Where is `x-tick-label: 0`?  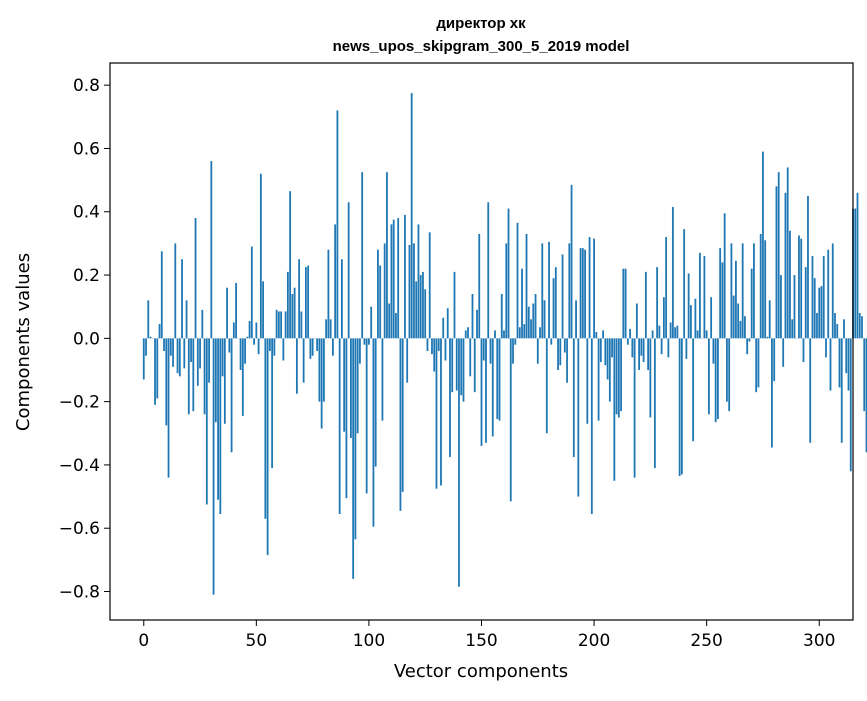
x-tick-label: 0 is located at coordinates (143, 641).